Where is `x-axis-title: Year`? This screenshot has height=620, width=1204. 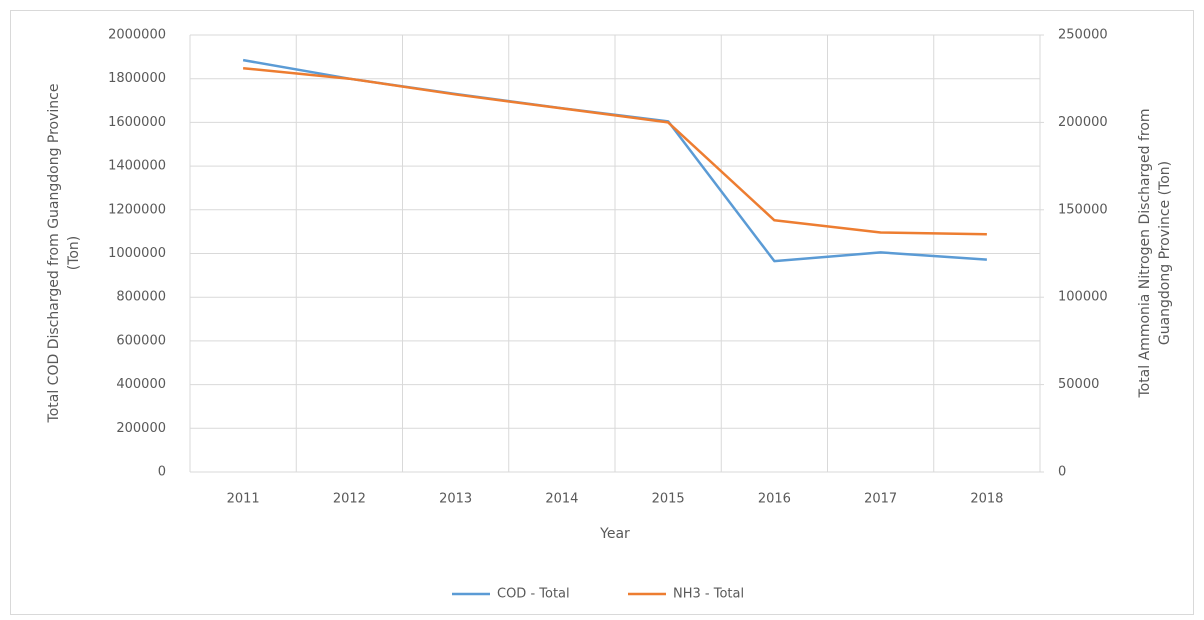 x-axis-title: Year is located at coordinates (614, 534).